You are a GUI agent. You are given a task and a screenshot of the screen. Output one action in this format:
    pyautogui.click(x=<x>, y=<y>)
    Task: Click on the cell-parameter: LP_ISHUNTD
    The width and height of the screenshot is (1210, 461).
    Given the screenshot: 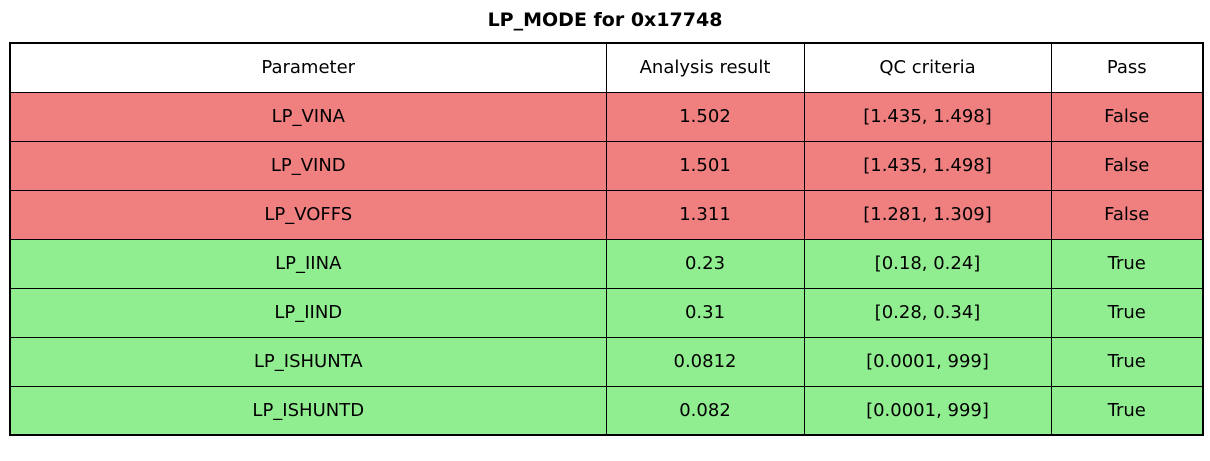 What is the action you would take?
    pyautogui.click(x=308, y=410)
    